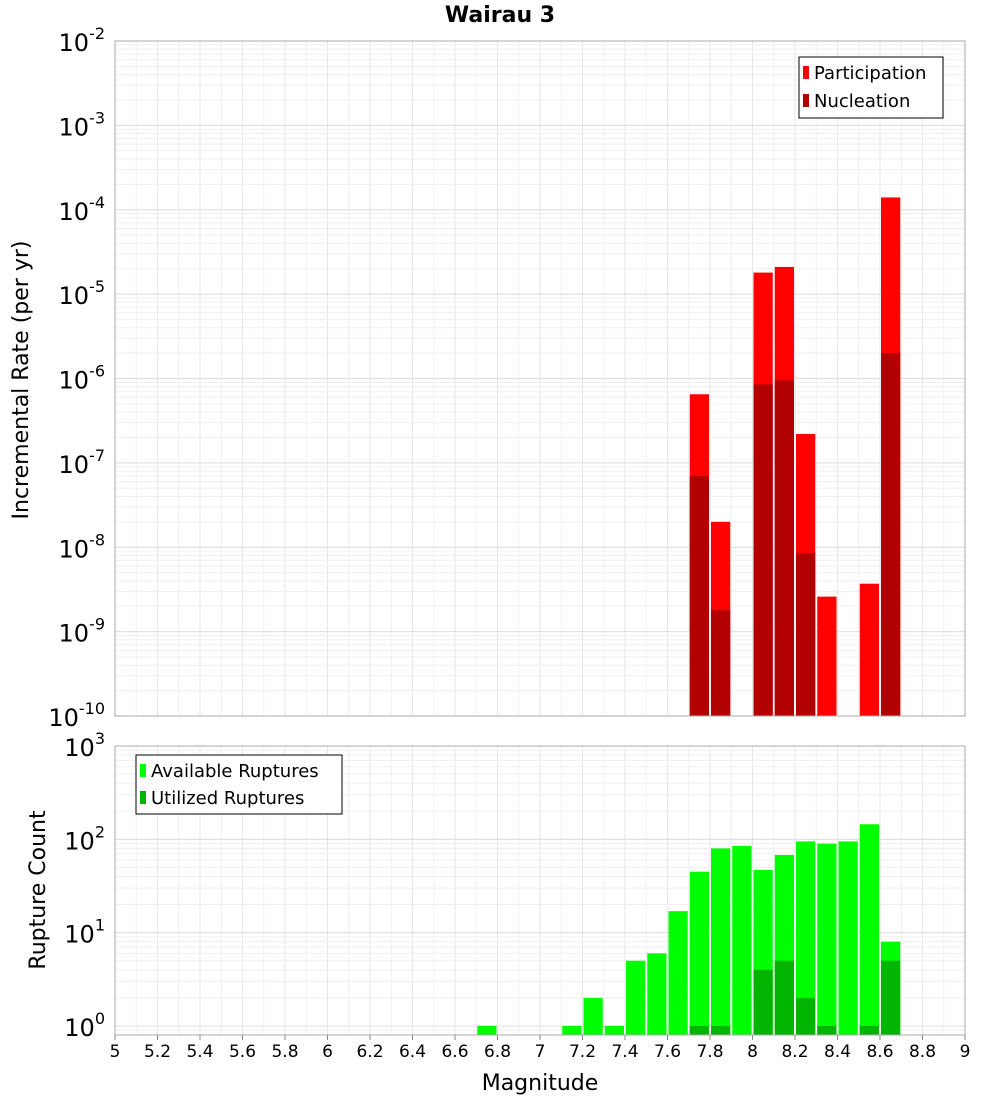 This screenshot has height=1100, width=1000. Describe the element at coordinates (806, 100) in the screenshot. I see `legend-swatch-nucleation` at that location.